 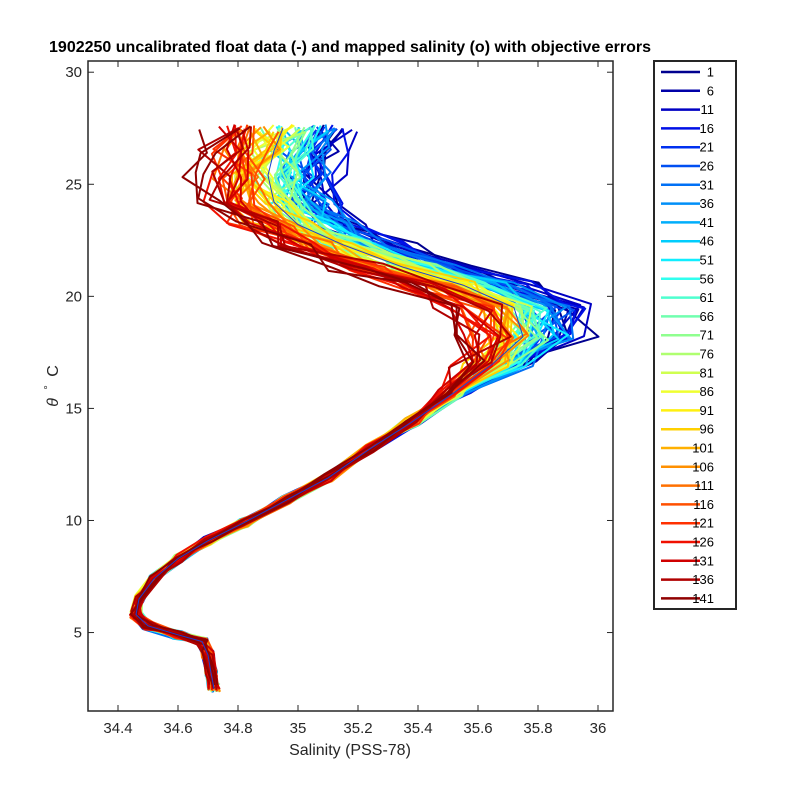 I want to click on x-tick-label: 34.4, so click(x=117, y=728).